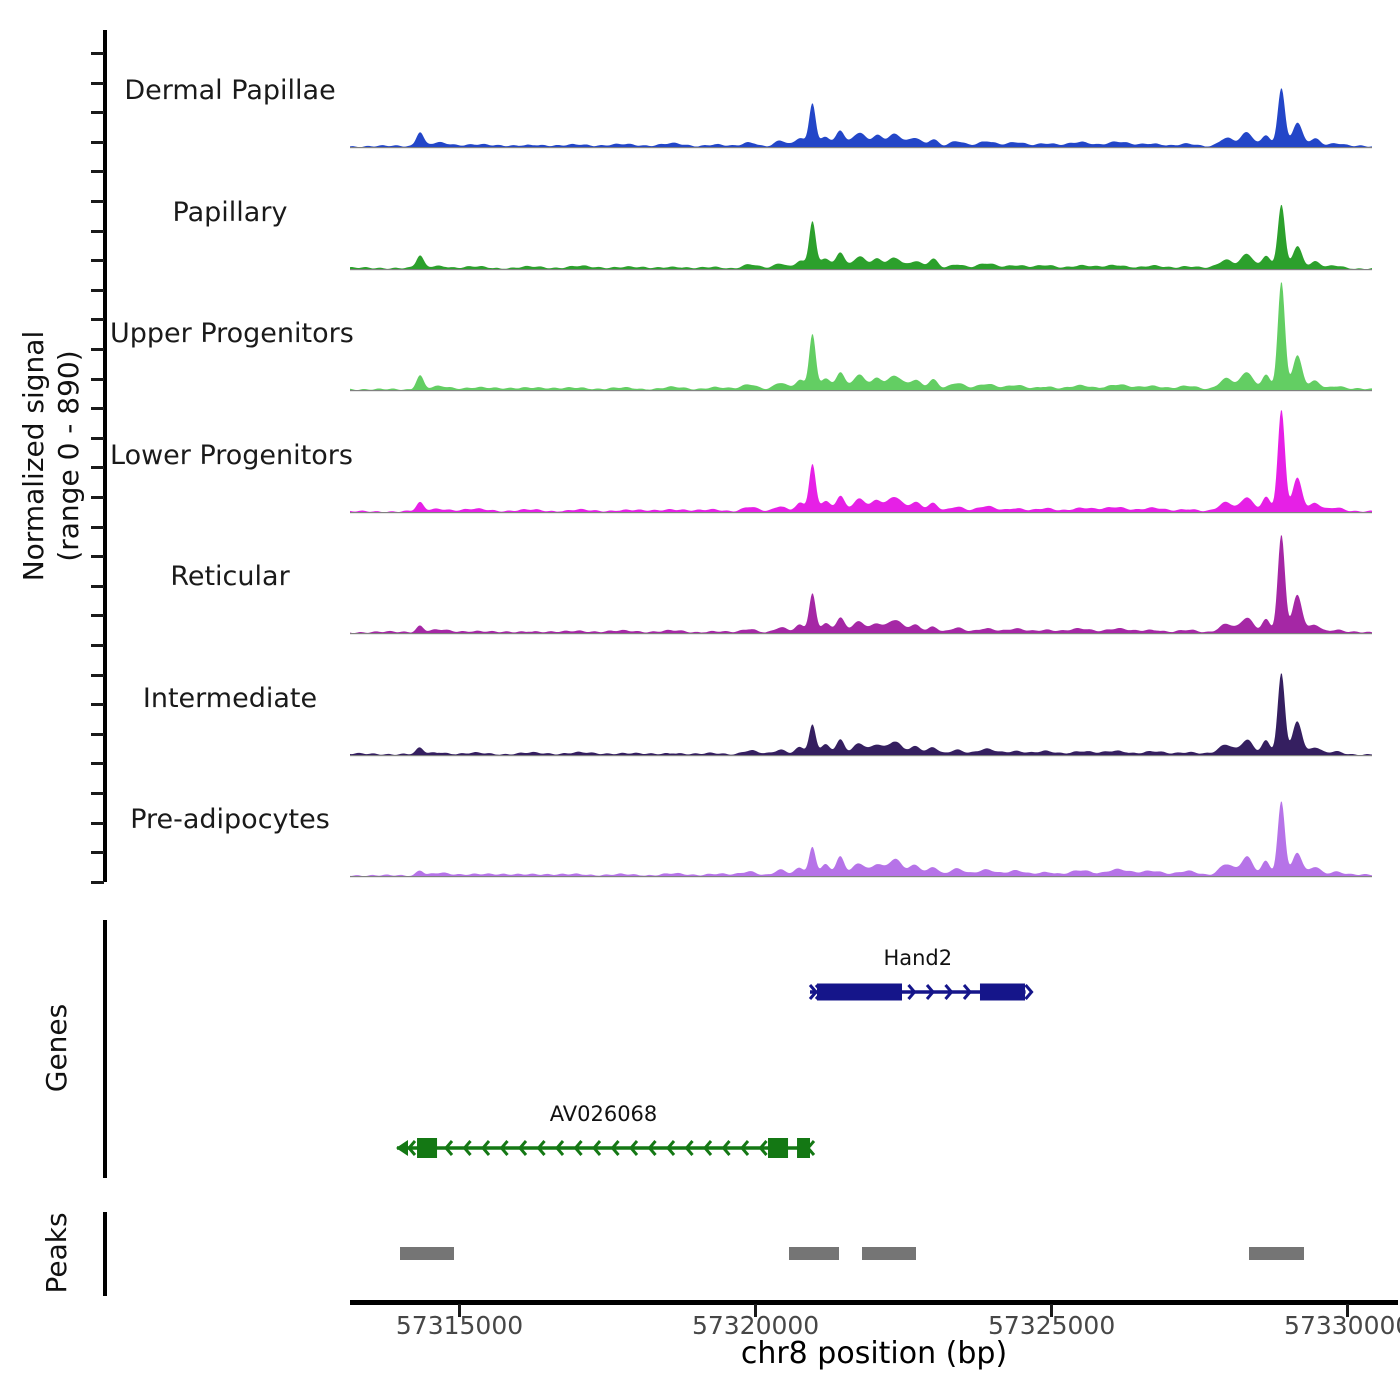  Describe the element at coordinates (33, 456) in the screenshot. I see `y-axis-label-line1: Normalized signal` at that location.